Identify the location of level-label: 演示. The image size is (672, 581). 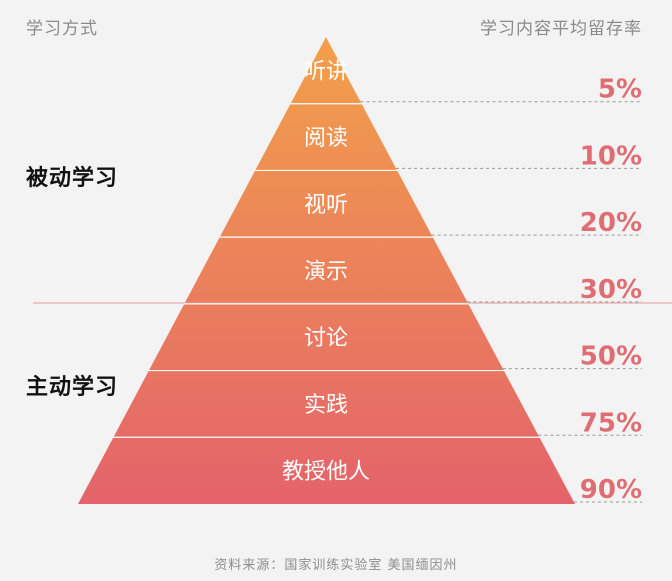
(326, 272).